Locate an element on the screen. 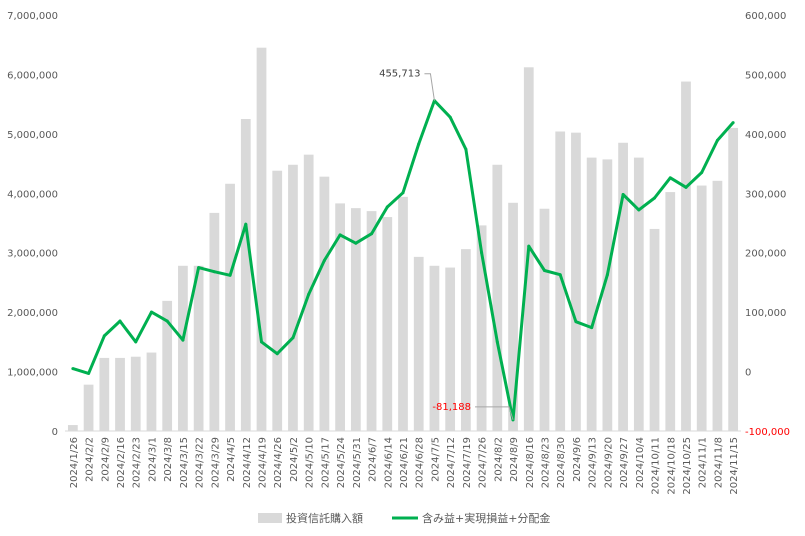 This screenshot has width=805, height=536. x-tick-label: 2024/8/23 is located at coordinates (545, 462).